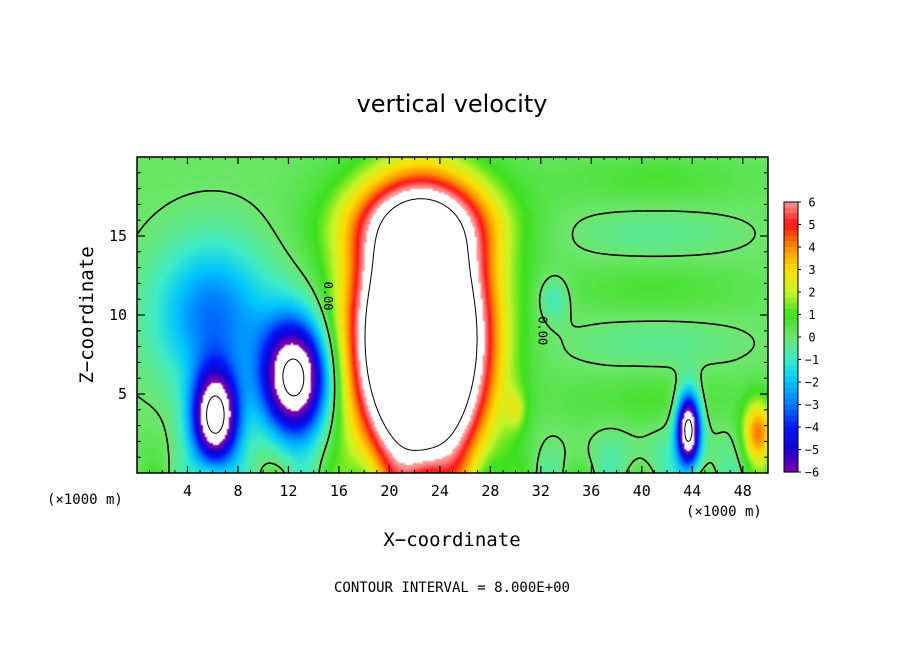  Describe the element at coordinates (642, 491) in the screenshot. I see `x-tick-label: 40` at that location.